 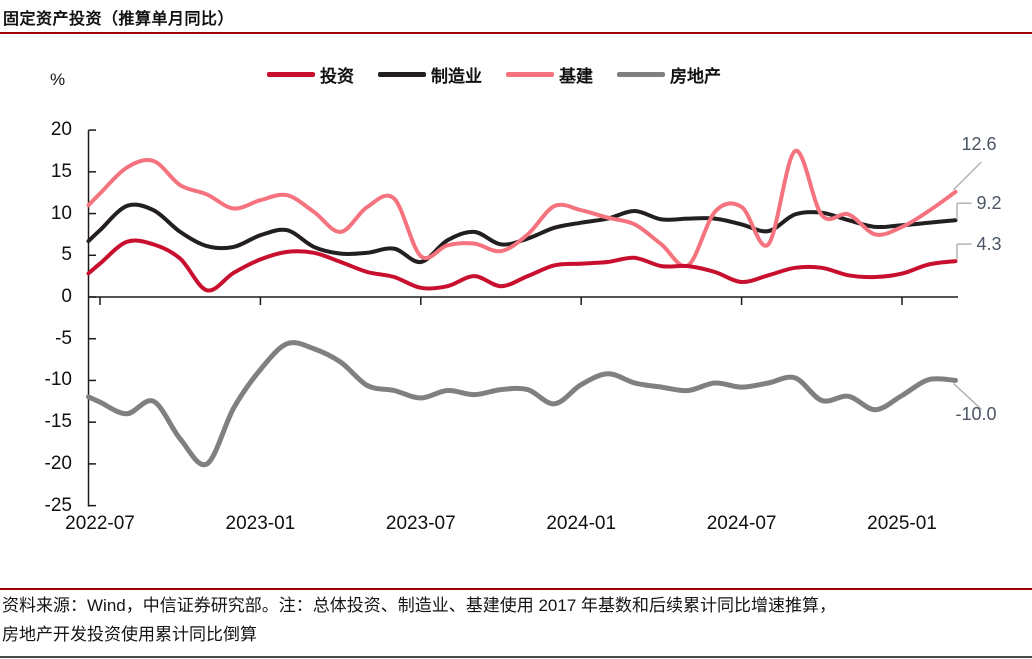 What do you see at coordinates (58, 422) in the screenshot?
I see `y-axis-tick-label: -15` at bounding box center [58, 422].